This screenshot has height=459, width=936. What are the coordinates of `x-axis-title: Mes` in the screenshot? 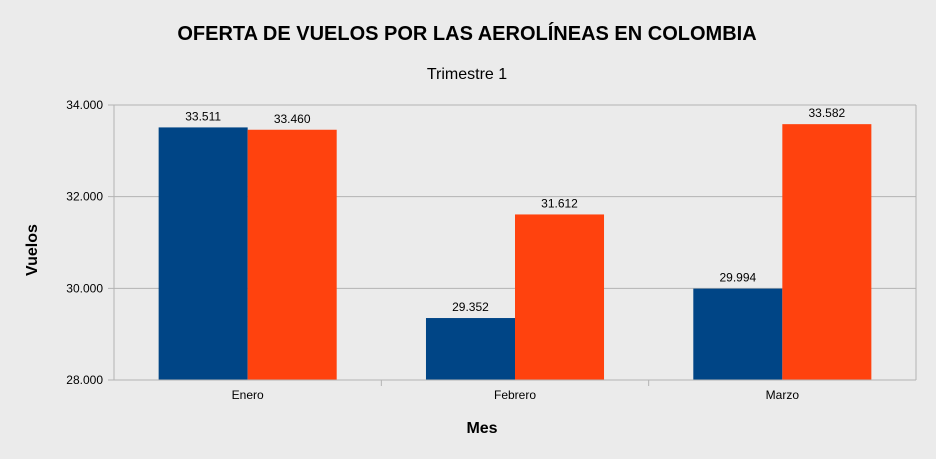 It's located at (481, 428).